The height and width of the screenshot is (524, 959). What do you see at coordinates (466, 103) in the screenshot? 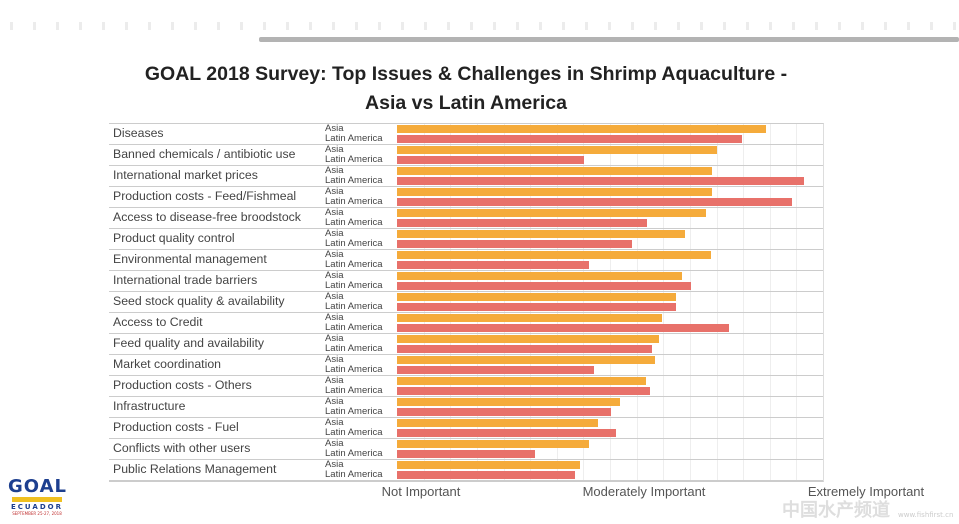
I see `title-line-2: Asia vs Latin America` at bounding box center [466, 103].